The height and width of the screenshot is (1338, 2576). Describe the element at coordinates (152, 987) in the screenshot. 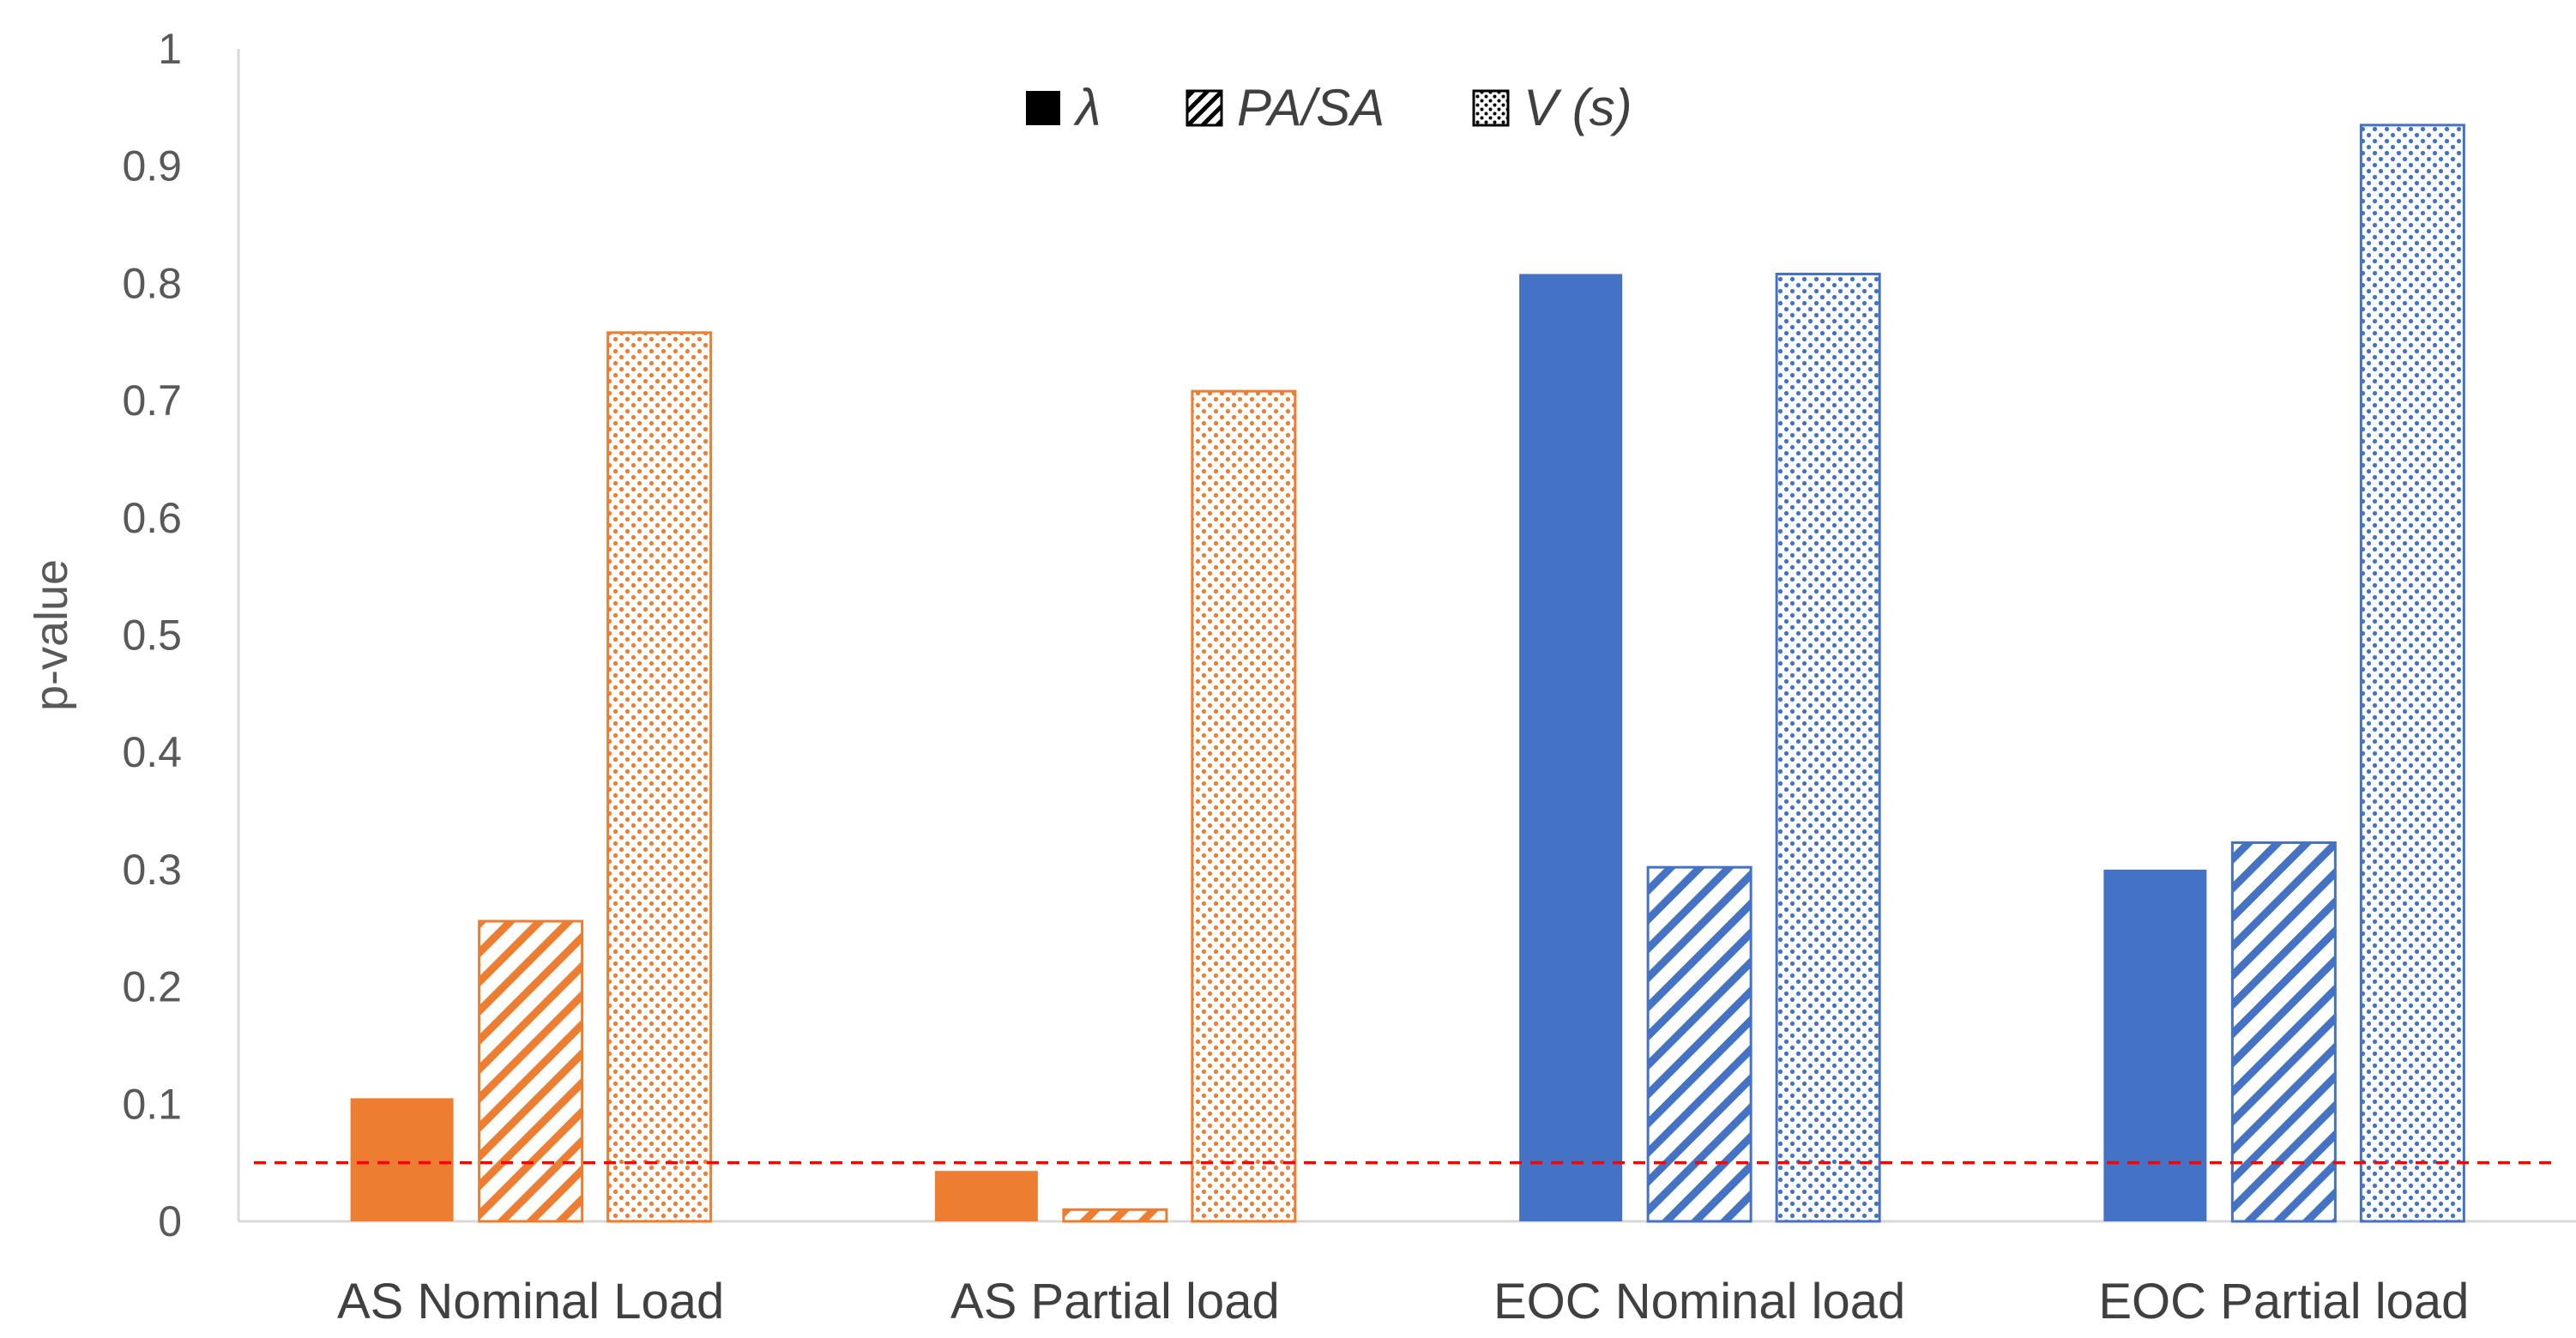

I see `y-tick-label: 0.2` at that location.